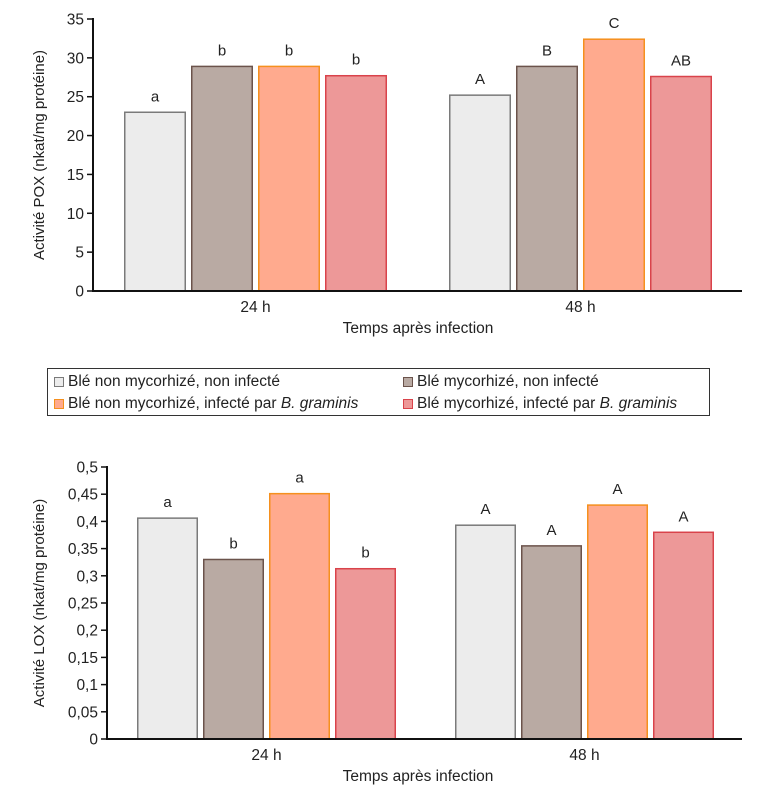  Describe the element at coordinates (76, 214) in the screenshot. I see `pox-y-tick-label: 10` at that location.